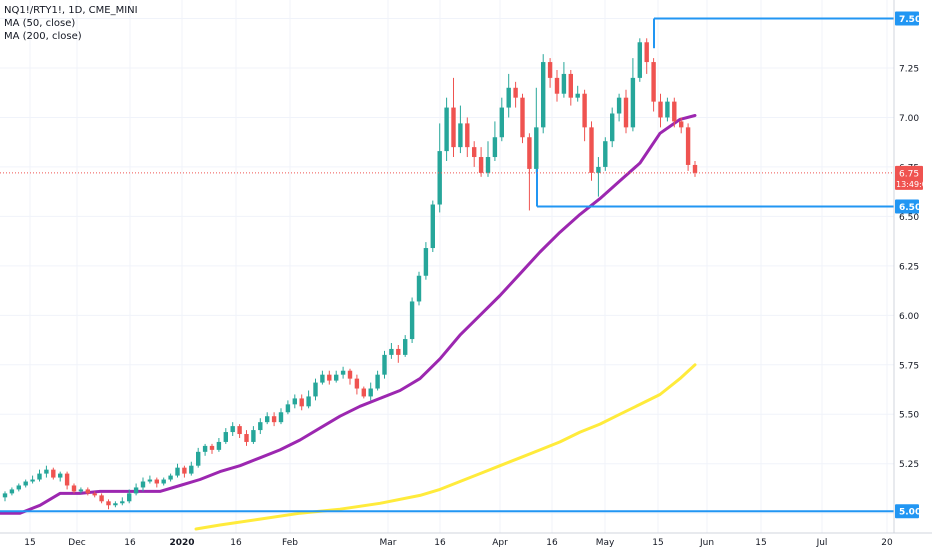 Image resolution: width=932 pixels, height=550 pixels. Describe the element at coordinates (71, 10) in the screenshot. I see `legend-symbol: NQ1!/RTY1!, 1D, CME_MINI` at that location.